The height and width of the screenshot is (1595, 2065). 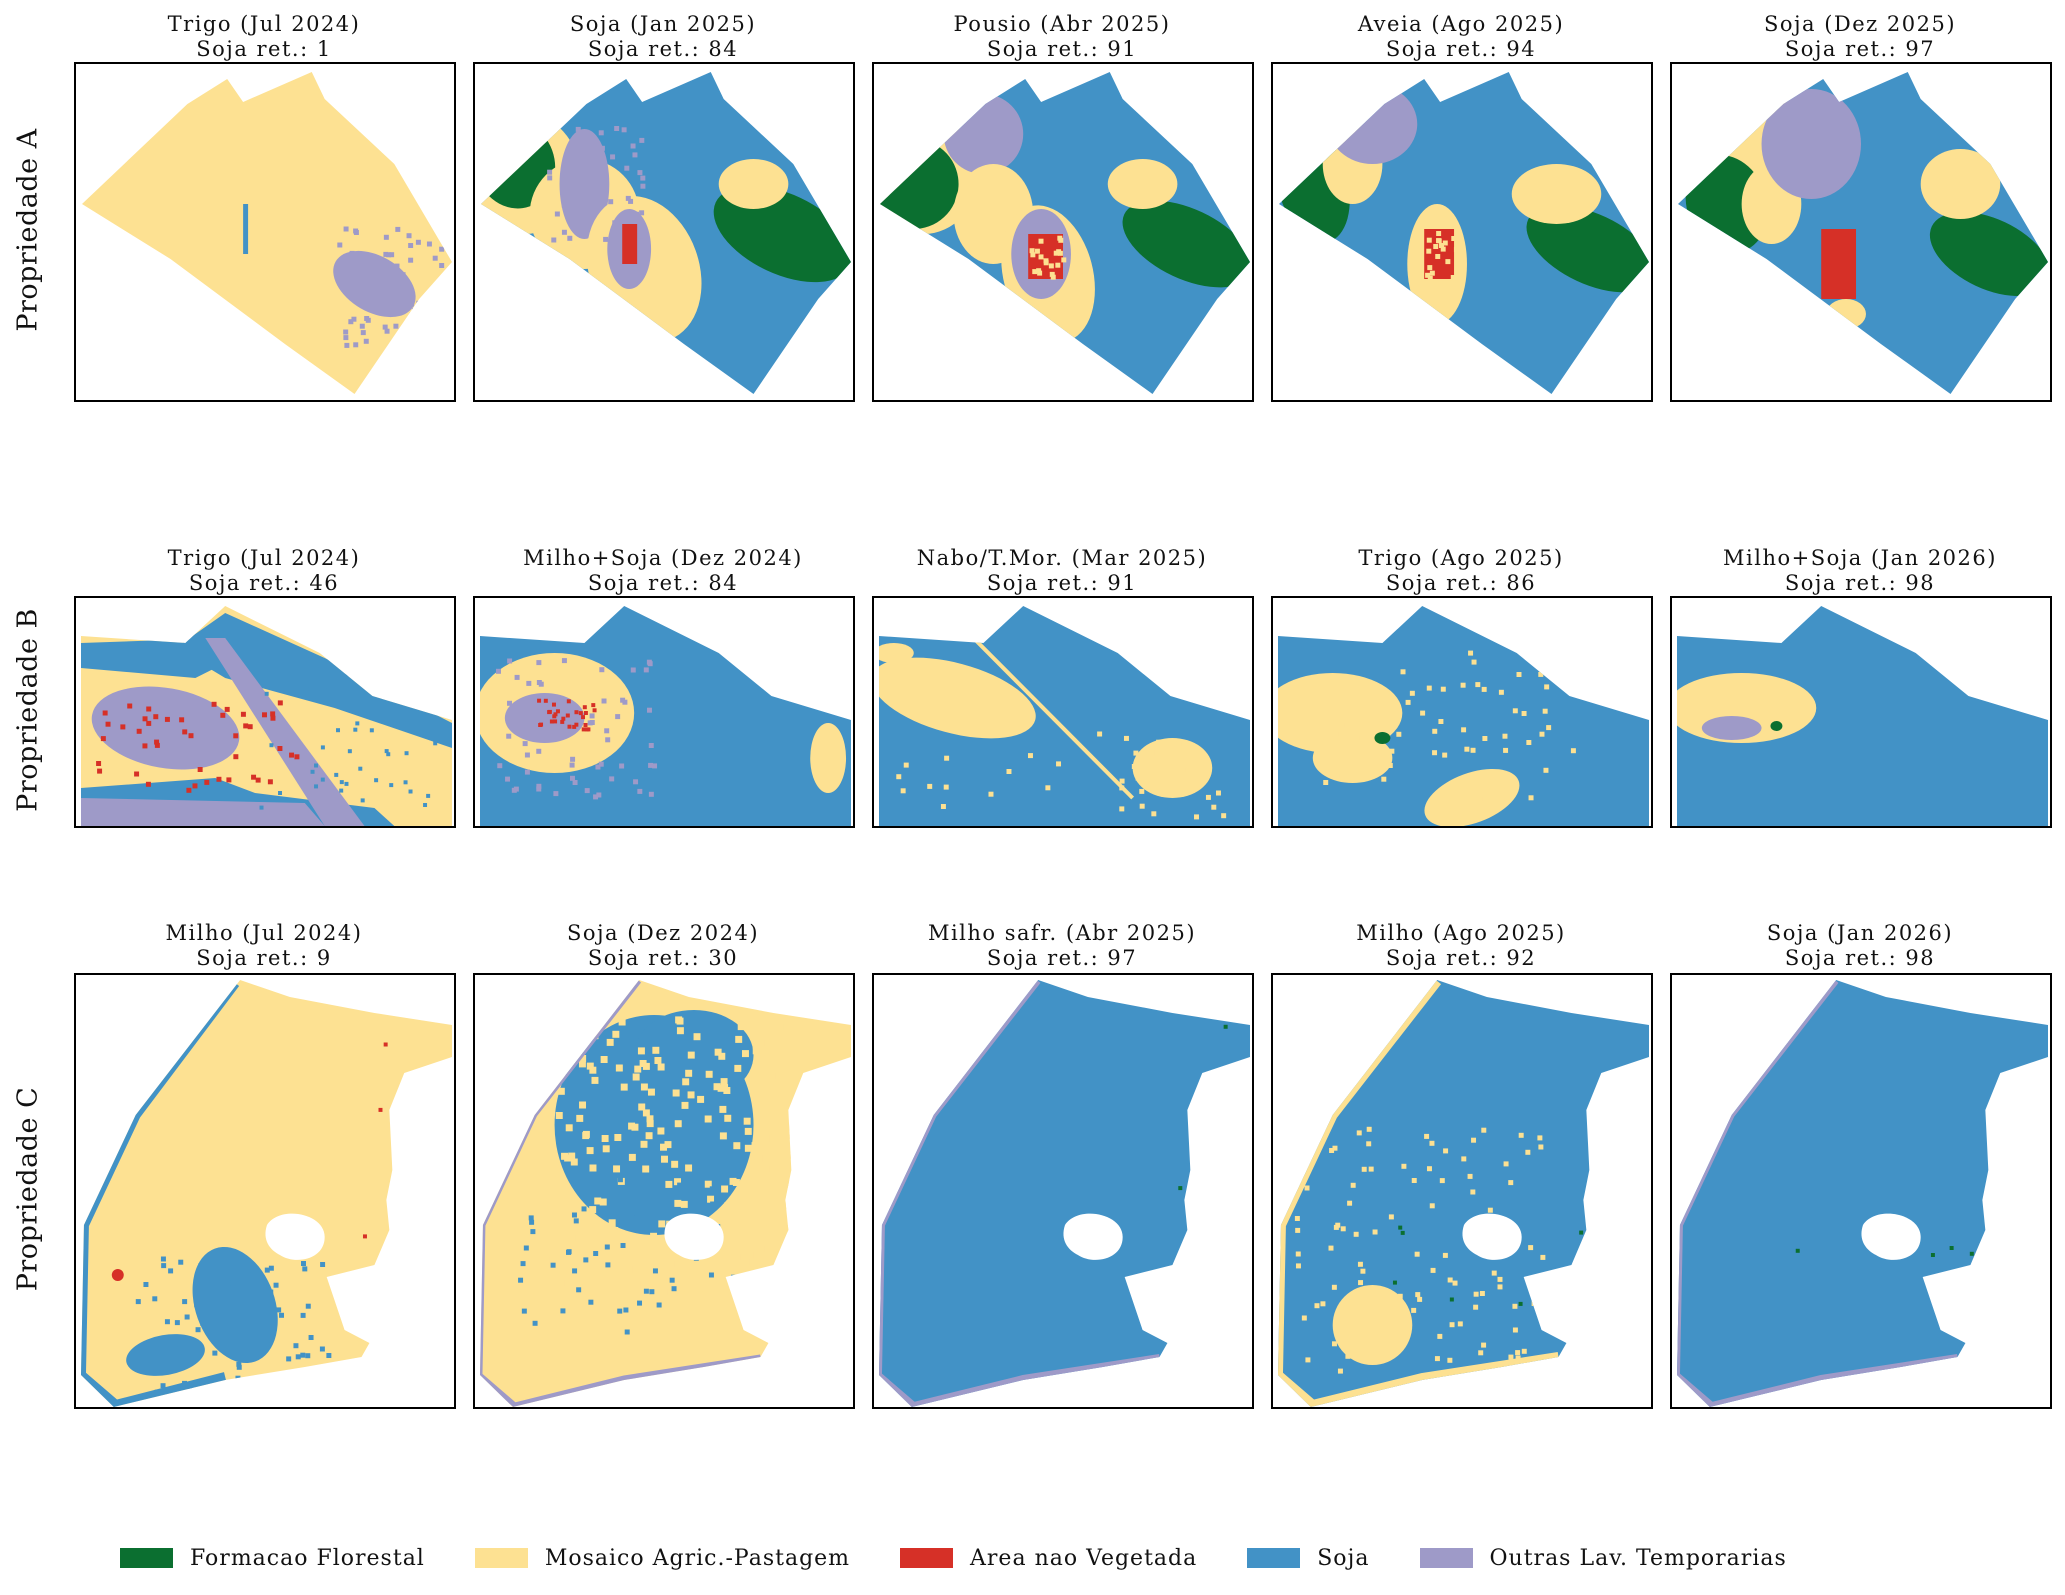 I want to click on panel-crop-label: Milho+Soja (Jan 2026), so click(x=1860, y=558).